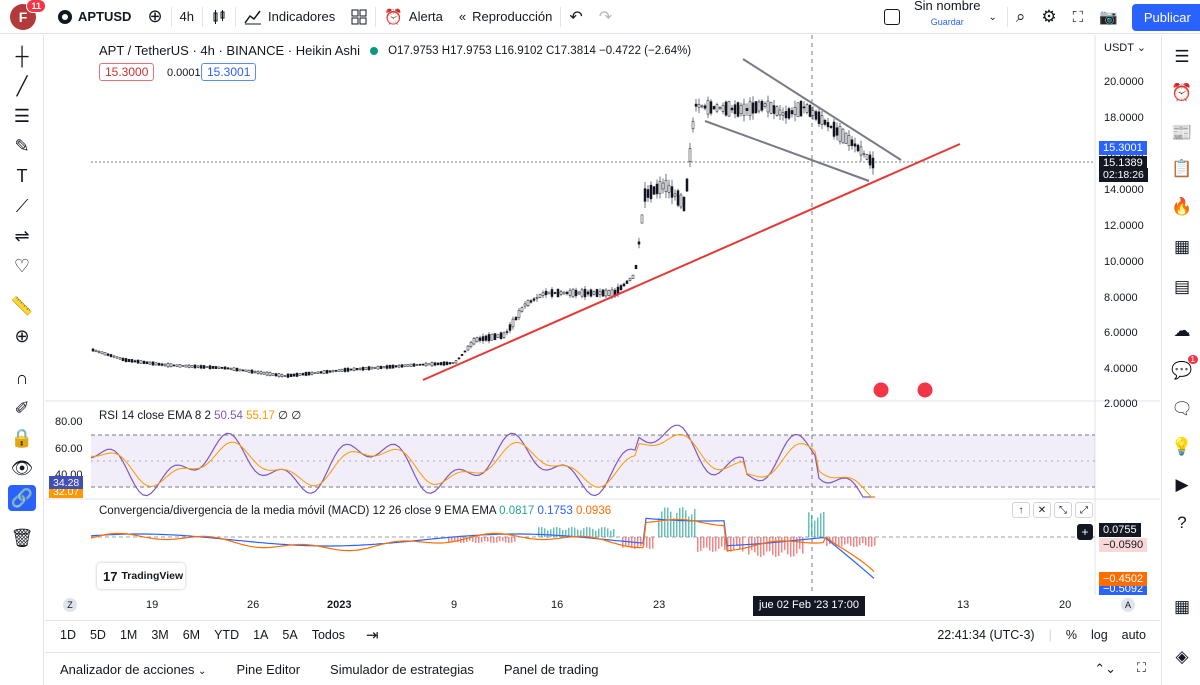  What do you see at coordinates (1084, 510) in the screenshot?
I see `maximize-icon: ⤢` at bounding box center [1084, 510].